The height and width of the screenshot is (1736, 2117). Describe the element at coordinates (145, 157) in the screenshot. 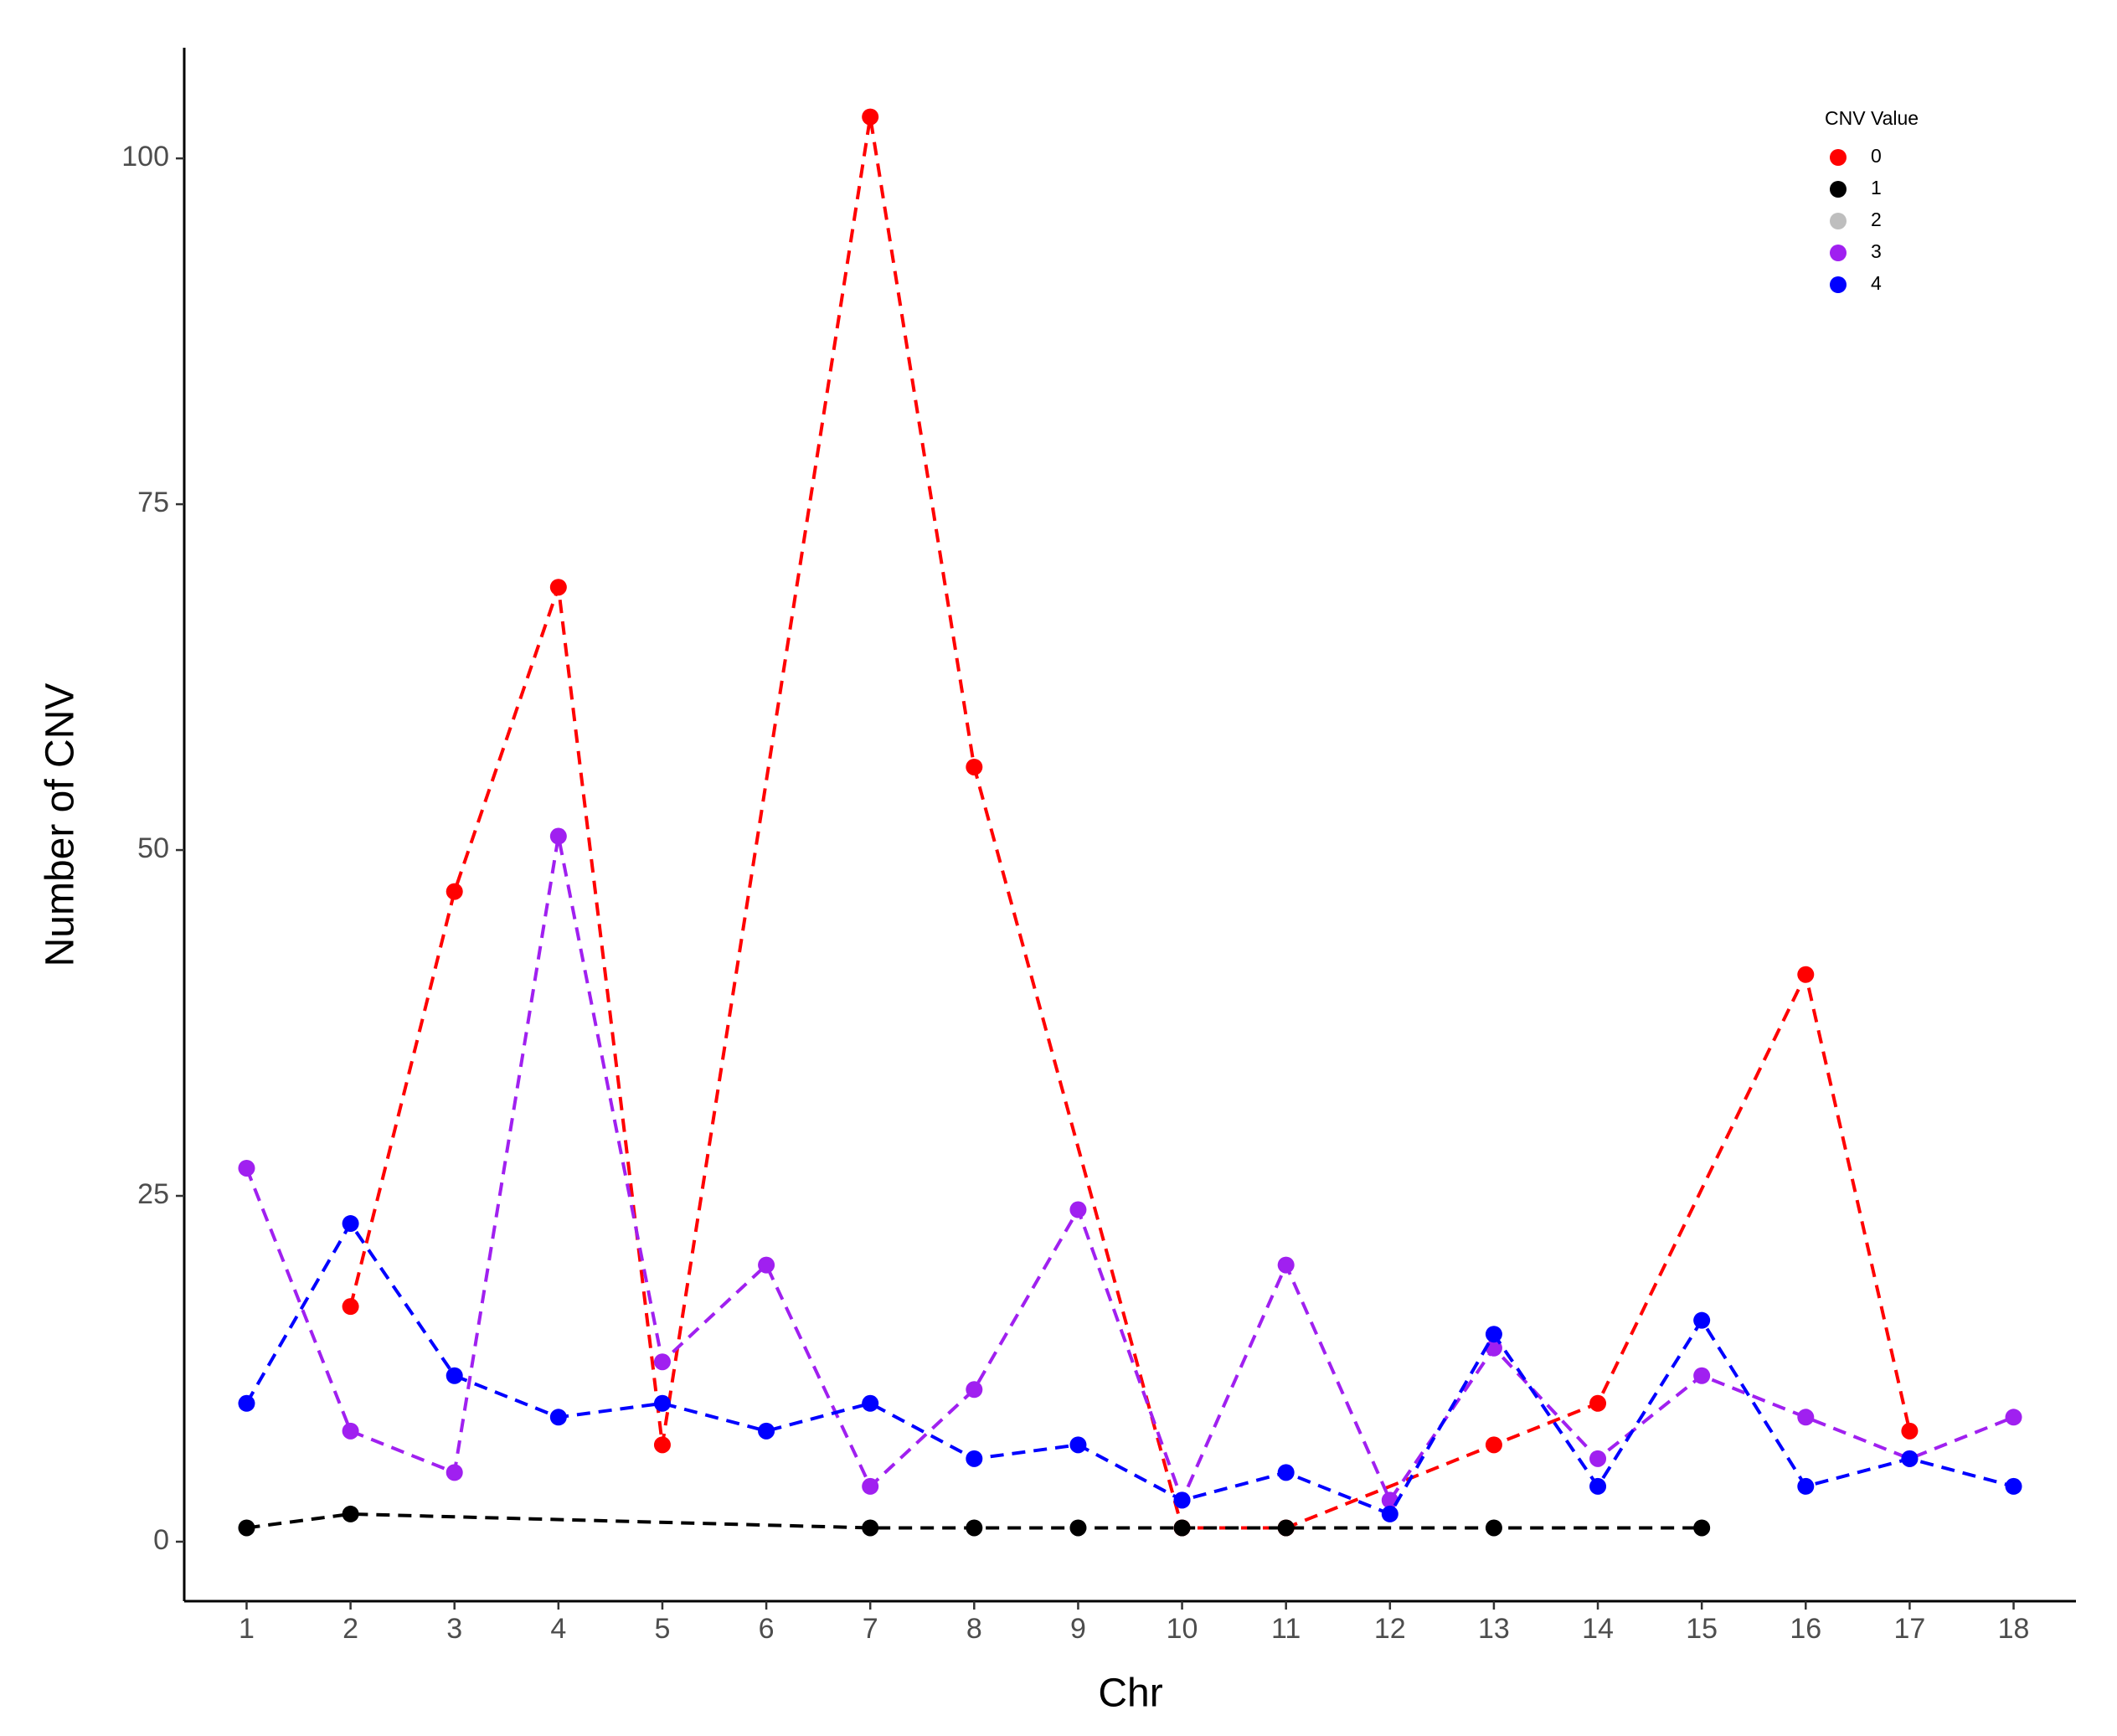

I see `y-tick-label: 100` at that location.